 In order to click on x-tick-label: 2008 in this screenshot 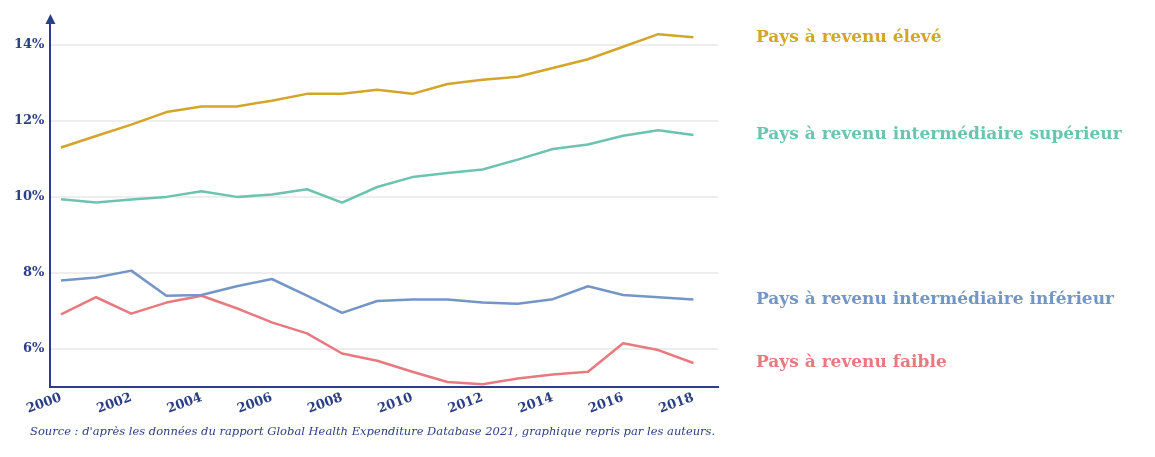, I will do `click(325, 402)`.